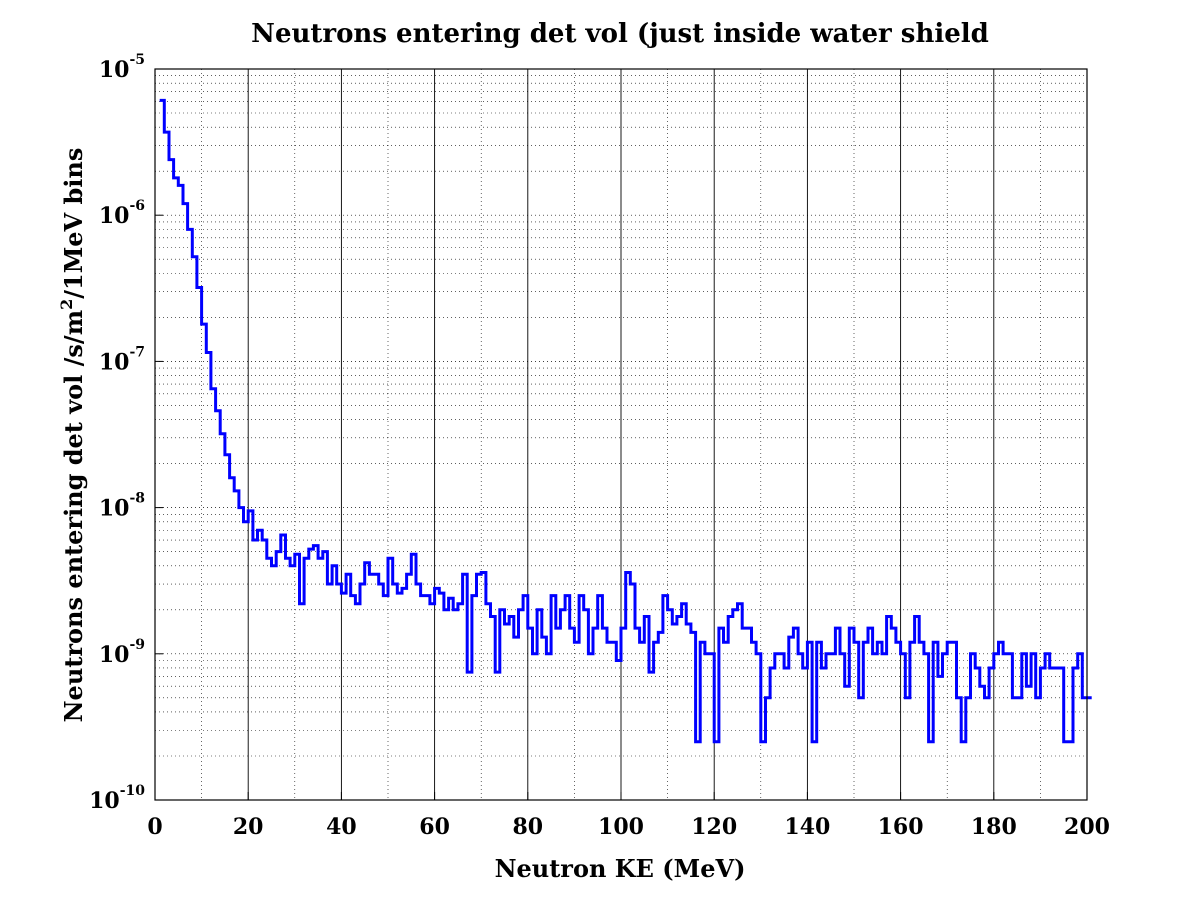 This screenshot has width=1200, height=900. I want to click on y-tick-exponent: -8, so click(137, 499).